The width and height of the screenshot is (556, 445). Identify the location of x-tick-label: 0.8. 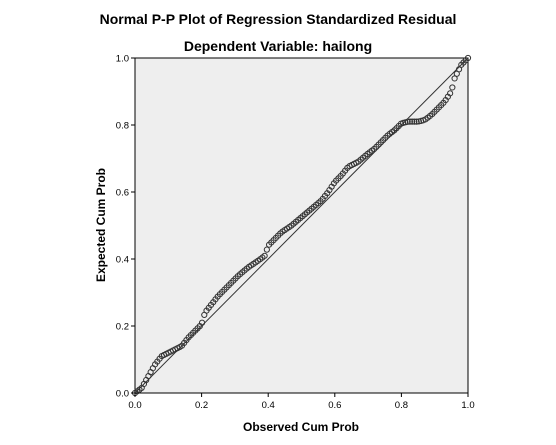
(401, 405).